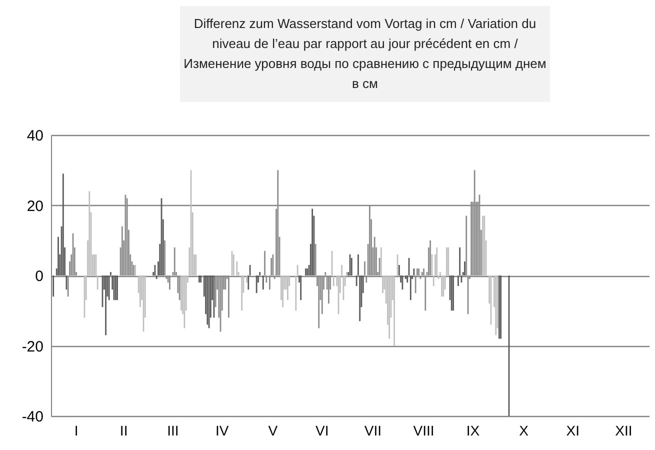 This screenshot has height=450, width=655. Describe the element at coordinates (623, 430) in the screenshot. I see `x-tick-label: XII` at that location.